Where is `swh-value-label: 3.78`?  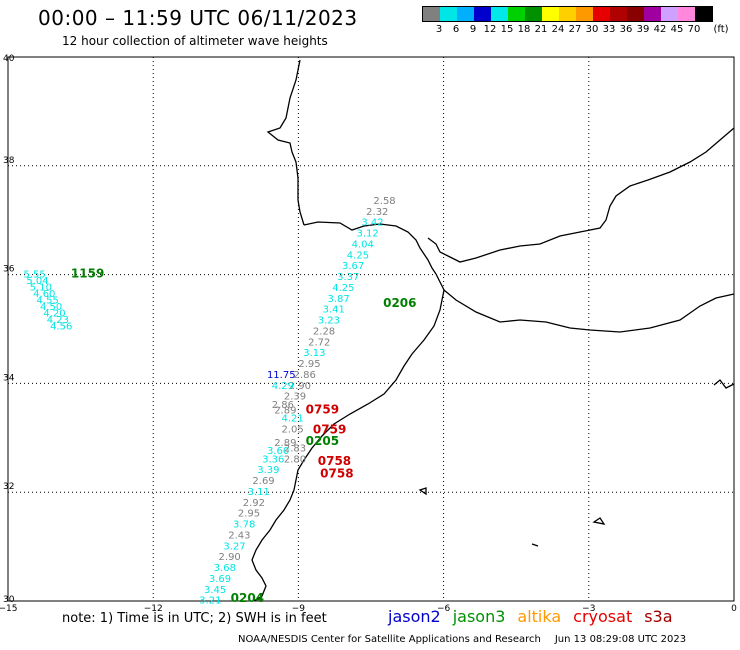 swh-value-label: 3.78 is located at coordinates (244, 525).